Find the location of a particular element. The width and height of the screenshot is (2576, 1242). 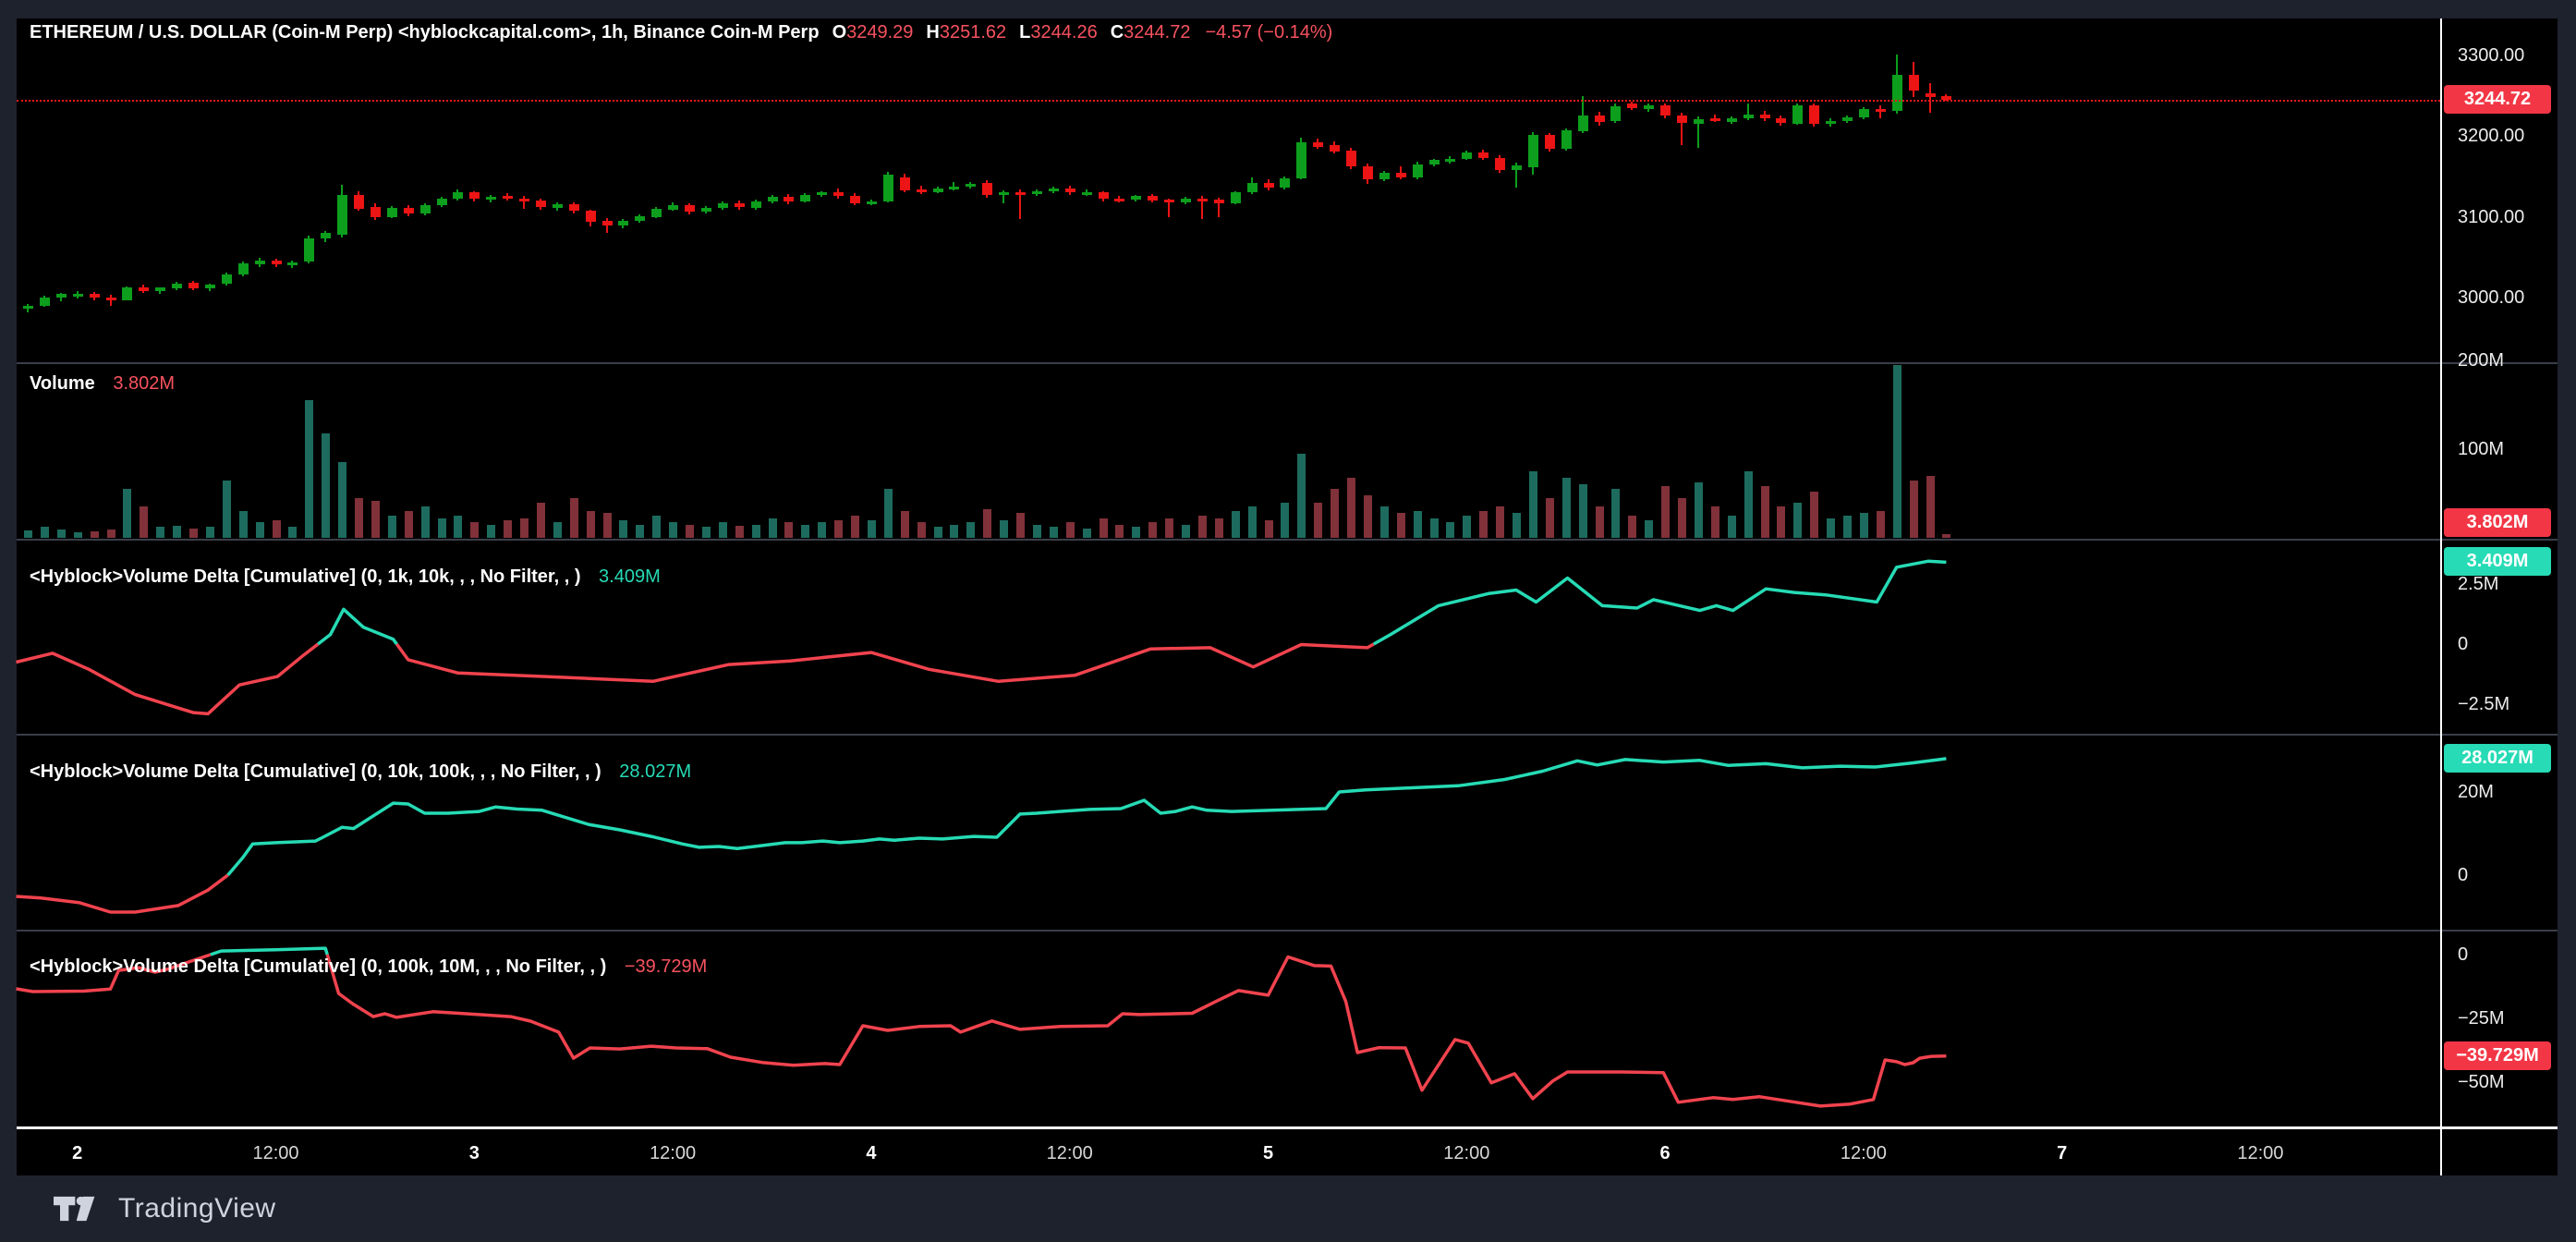

ohlc-key: H is located at coordinates (933, 32).